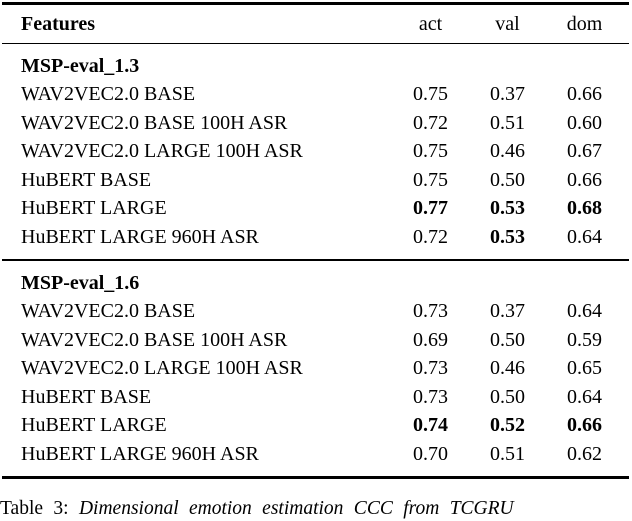 The height and width of the screenshot is (521, 632). I want to click on table-row: HuBERT BASE 0.75 0.50 0.66, so click(315, 180).